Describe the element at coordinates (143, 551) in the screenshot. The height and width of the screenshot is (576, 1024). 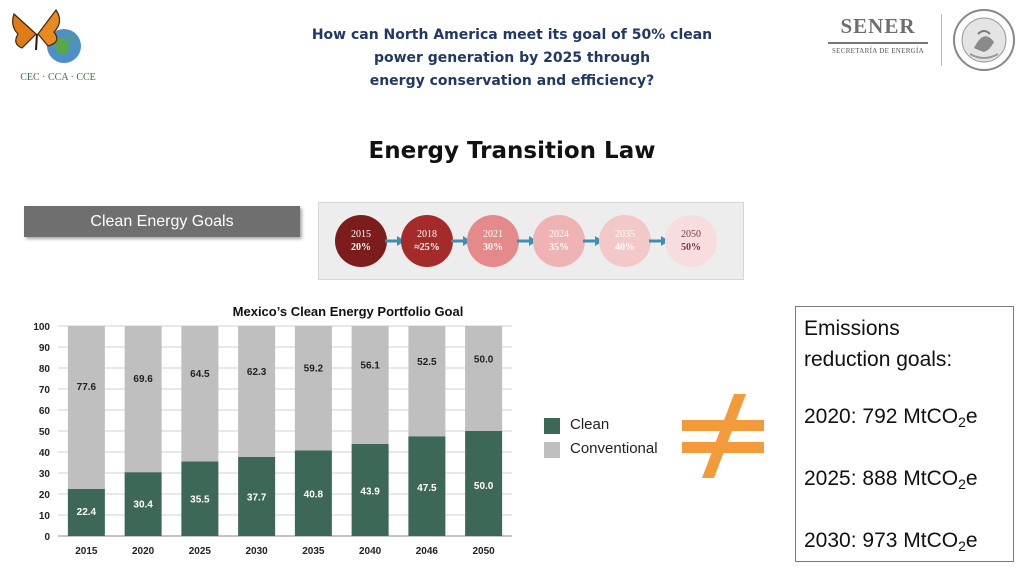
I see `x-tick-label: 2020` at that location.